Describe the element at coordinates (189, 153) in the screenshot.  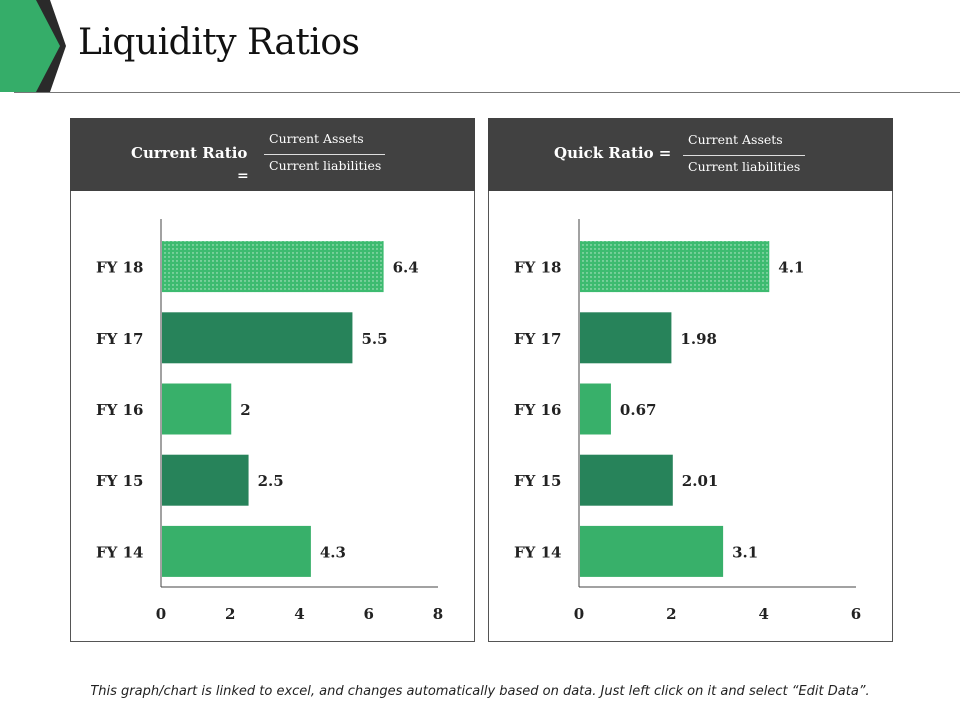
I see `ratio-name: Current Ratio` at that location.